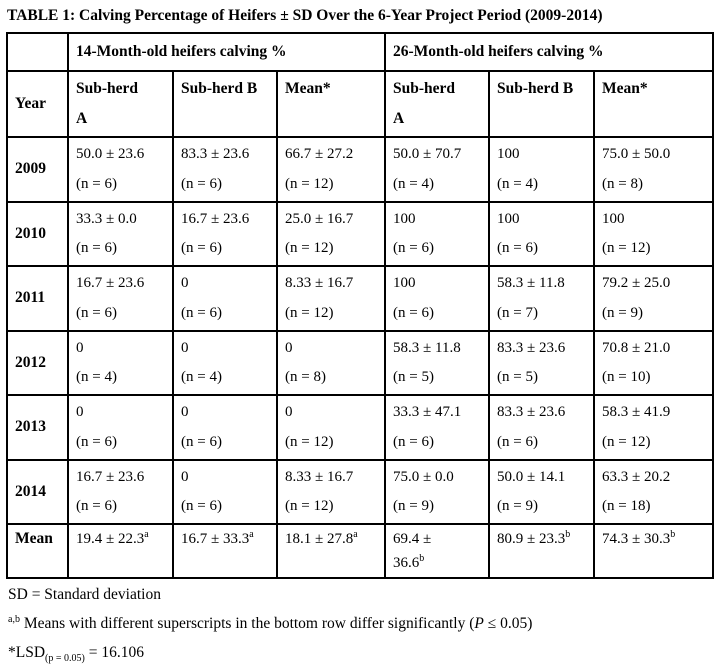  I want to click on mean-cell-superscript: a, so click(251, 535).